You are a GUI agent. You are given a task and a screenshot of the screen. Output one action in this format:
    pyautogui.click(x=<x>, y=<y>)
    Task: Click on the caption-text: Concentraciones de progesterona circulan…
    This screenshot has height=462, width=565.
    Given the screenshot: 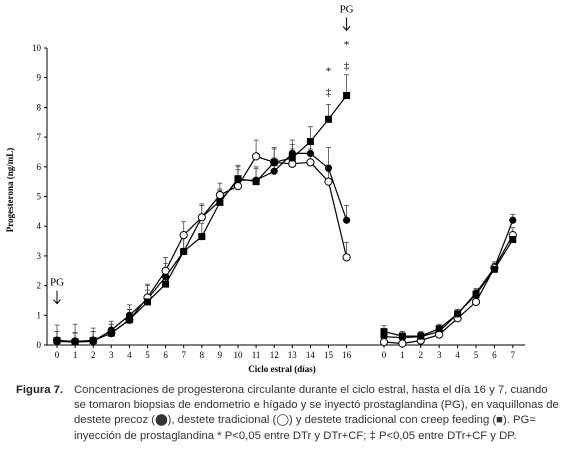 What is the action you would take?
    pyautogui.click(x=316, y=413)
    